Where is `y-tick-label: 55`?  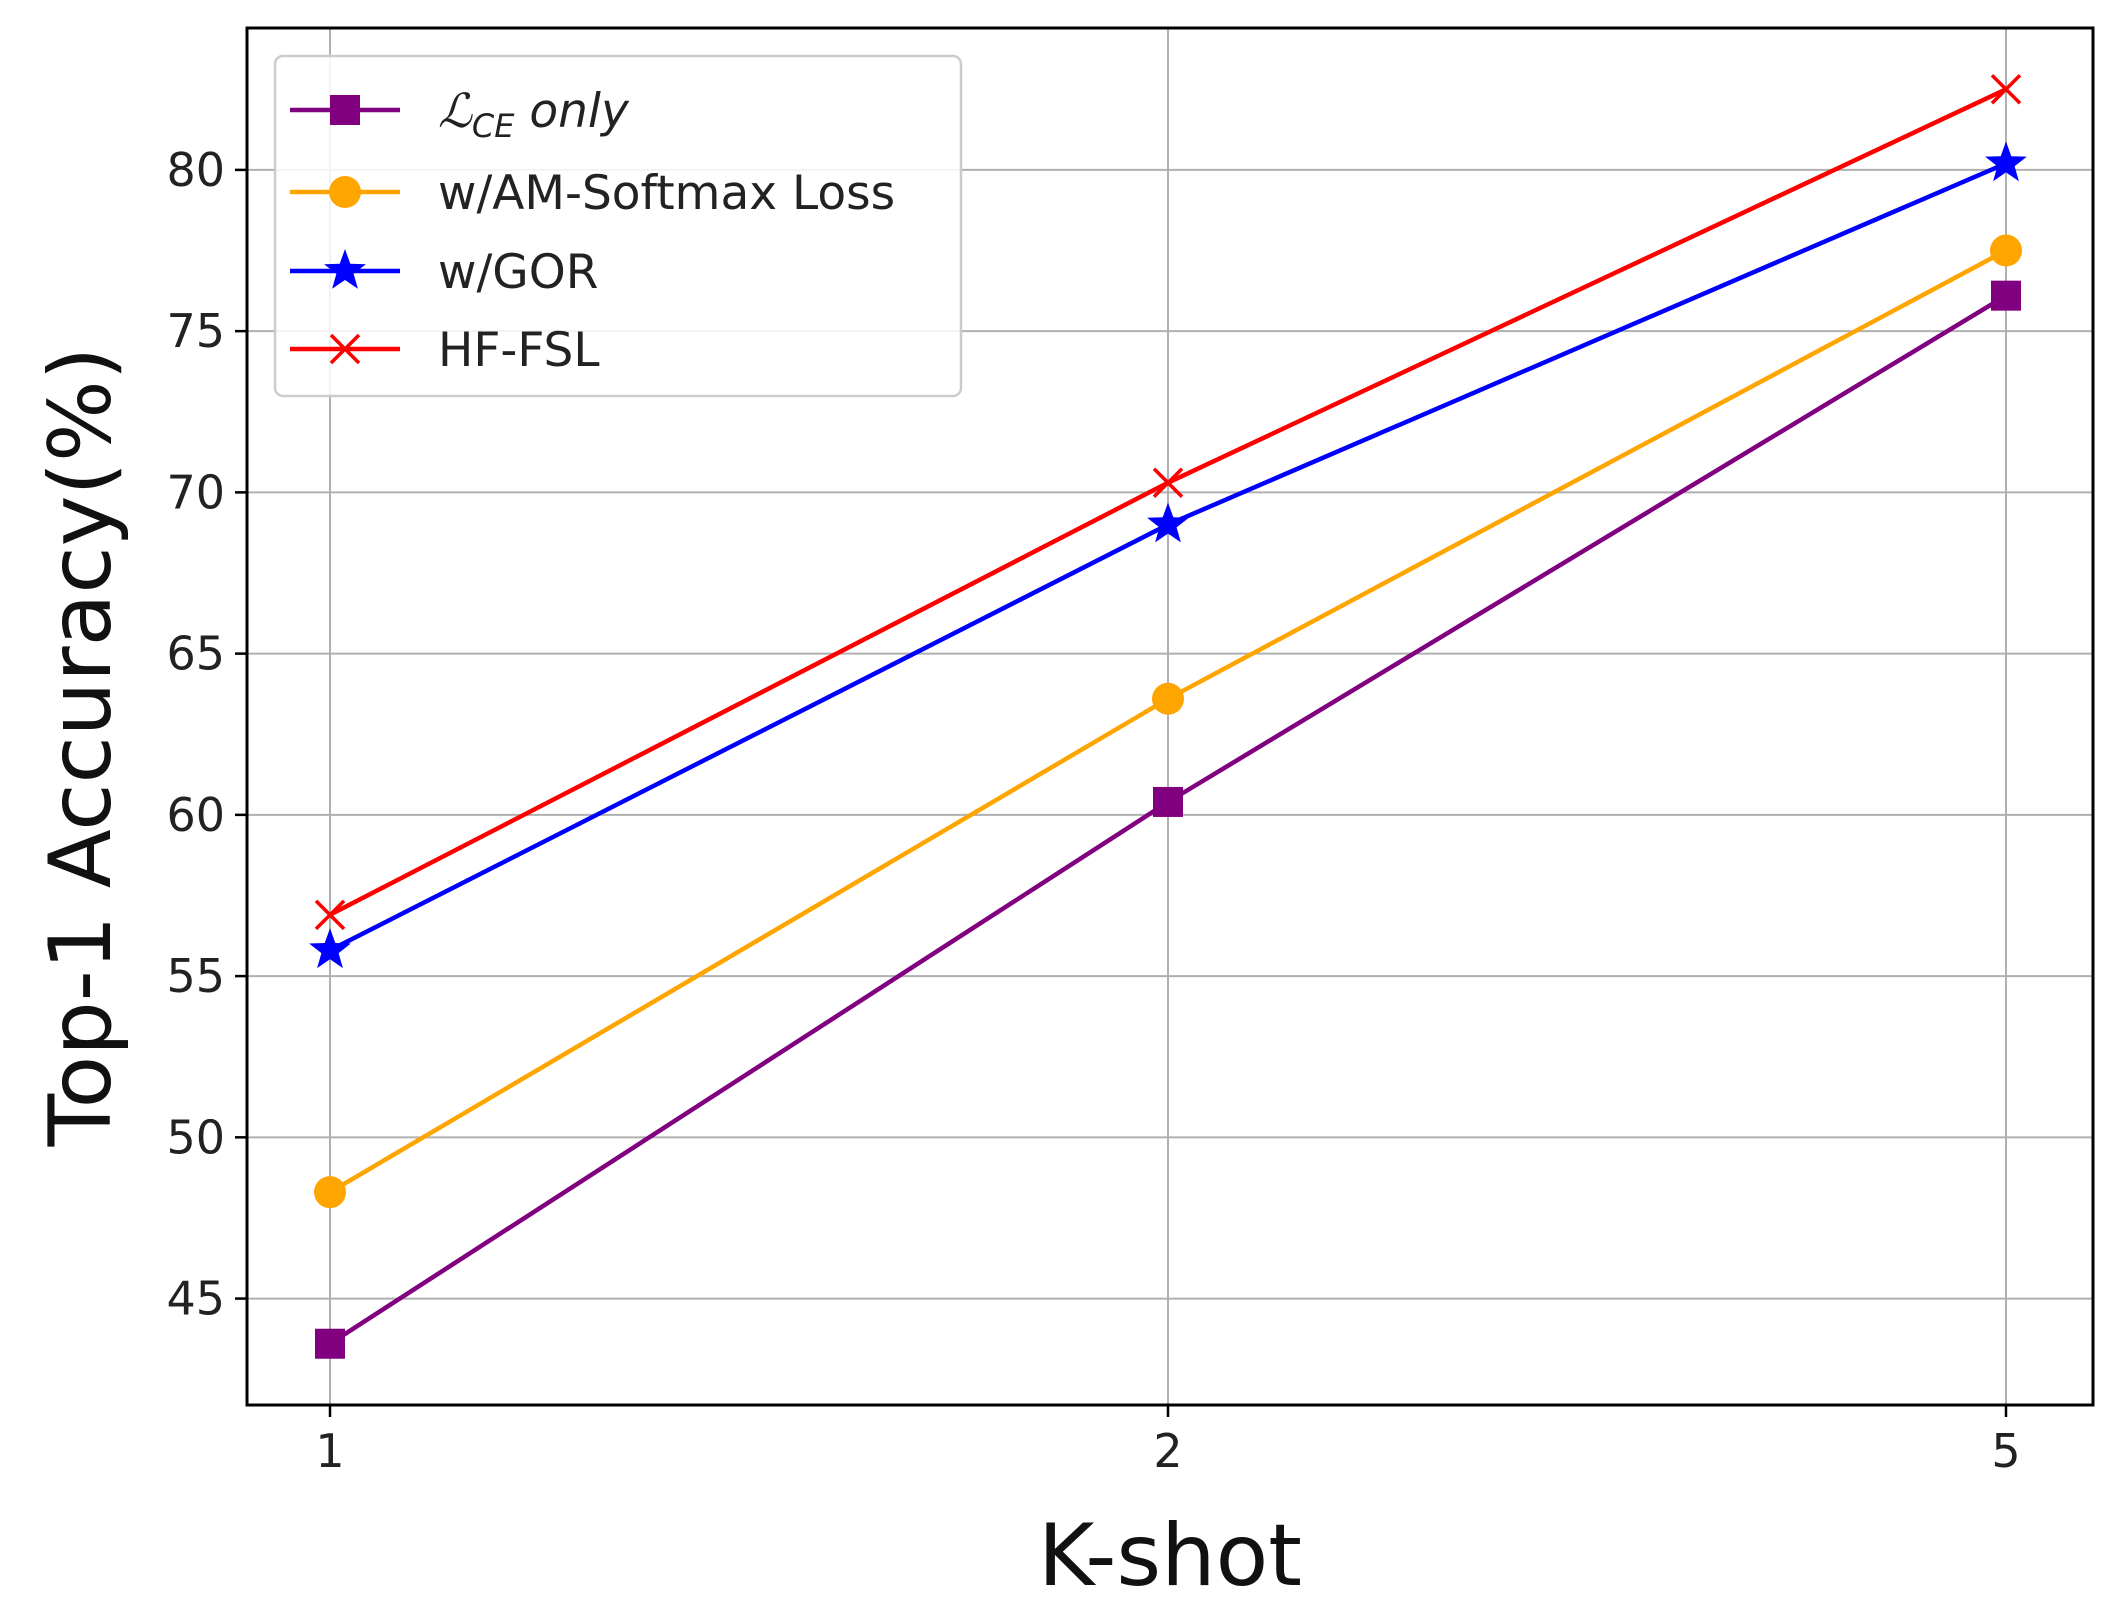 y-tick-label: 55 is located at coordinates (195, 976).